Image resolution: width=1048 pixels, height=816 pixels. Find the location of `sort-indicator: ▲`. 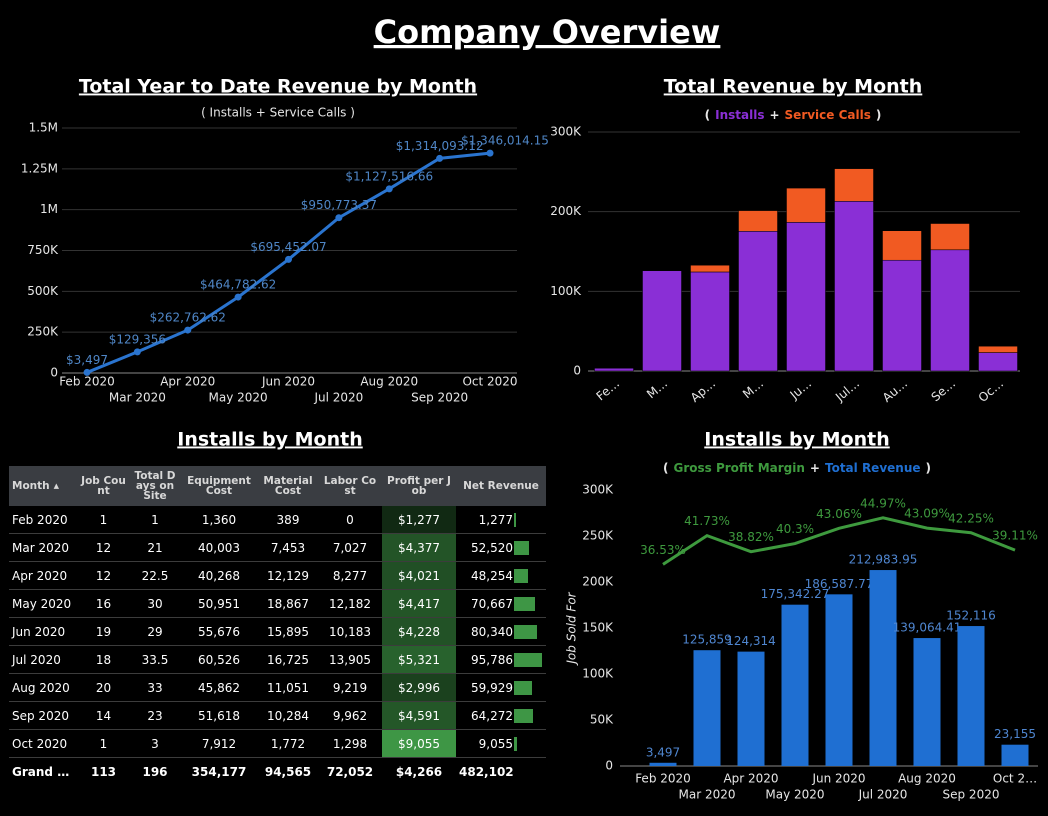

sort-indicator: ▲ is located at coordinates (56, 486).